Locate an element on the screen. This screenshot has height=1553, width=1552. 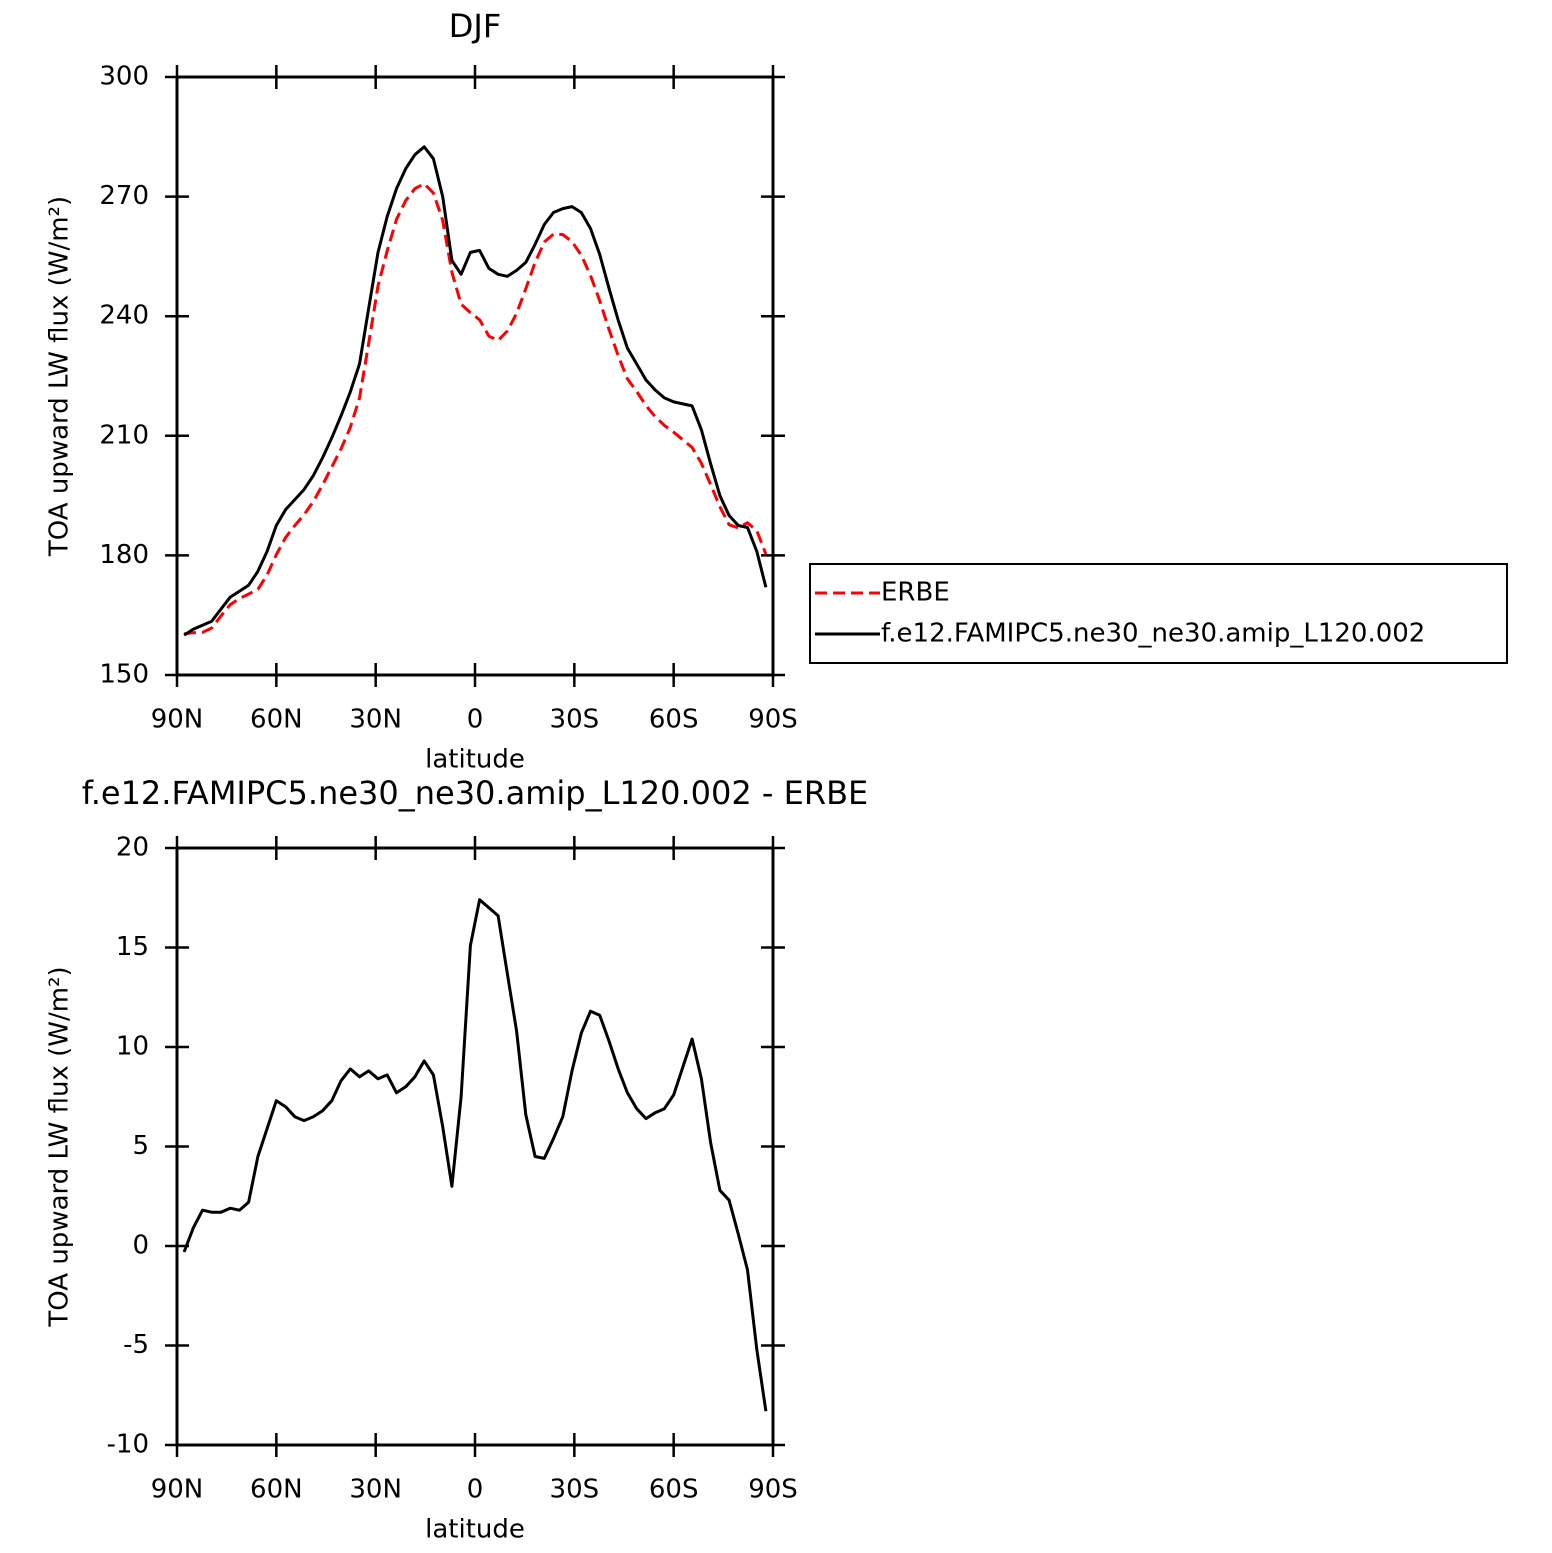
chart-title: DJF is located at coordinates (475, 26).